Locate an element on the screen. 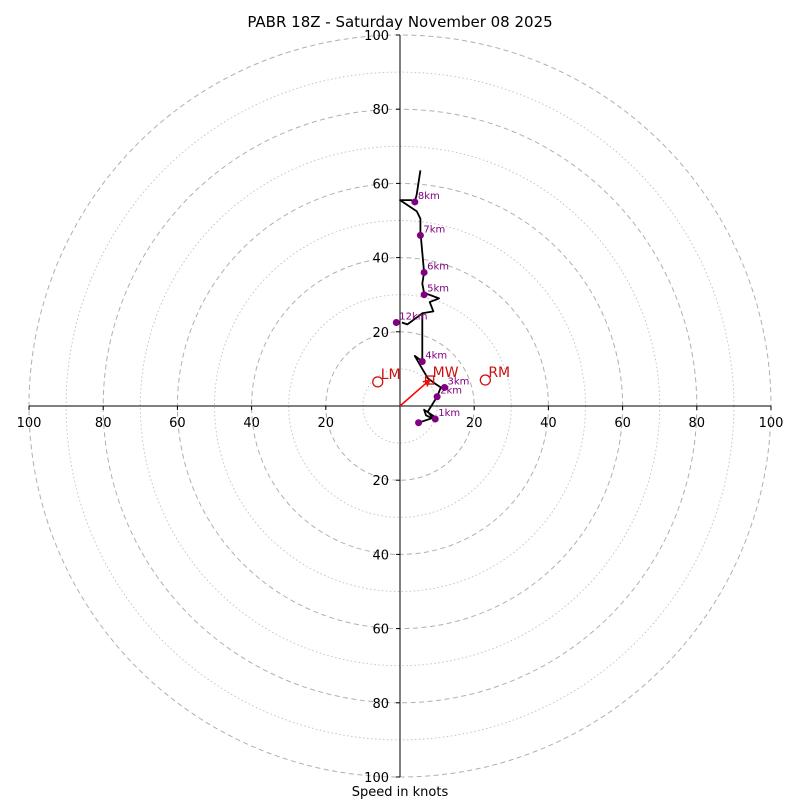 Image resolution: width=800 pixels, height=800 pixels. height-marker-5km is located at coordinates (424, 295).